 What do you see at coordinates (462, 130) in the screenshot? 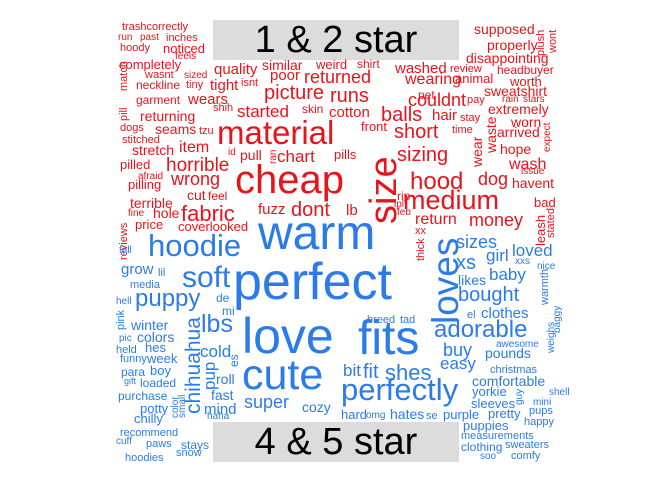
I see `negative-word-time: time` at bounding box center [462, 130].